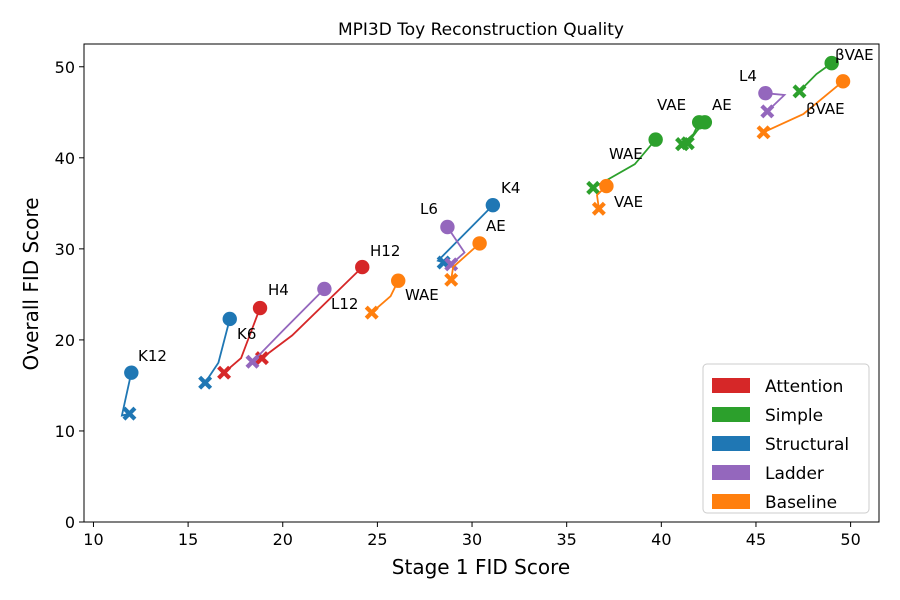 The width and height of the screenshot is (900, 600). I want to click on x-tick-label: 10, so click(93, 539).